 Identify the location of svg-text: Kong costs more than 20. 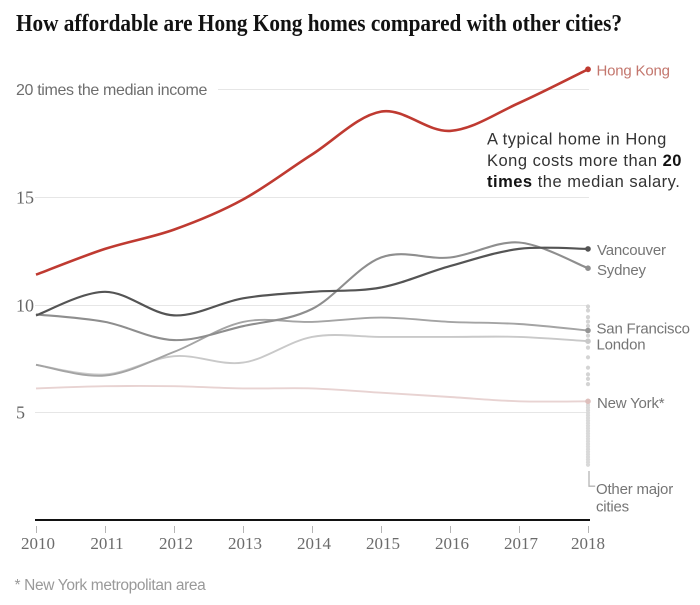
(584, 161).